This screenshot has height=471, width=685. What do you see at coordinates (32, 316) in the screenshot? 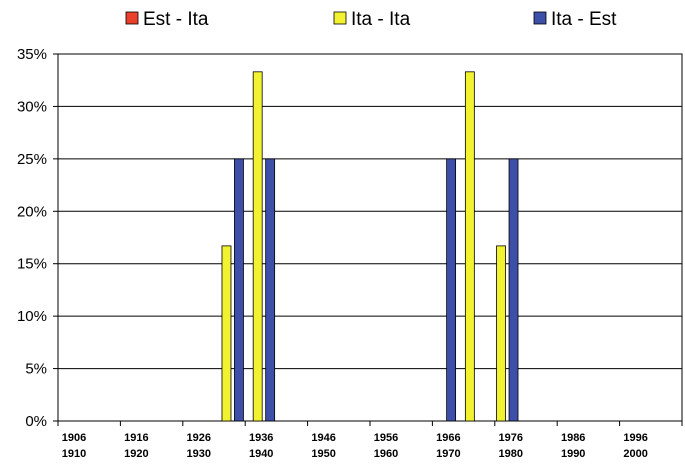
I see `y-tick-label: 10%` at bounding box center [32, 316].